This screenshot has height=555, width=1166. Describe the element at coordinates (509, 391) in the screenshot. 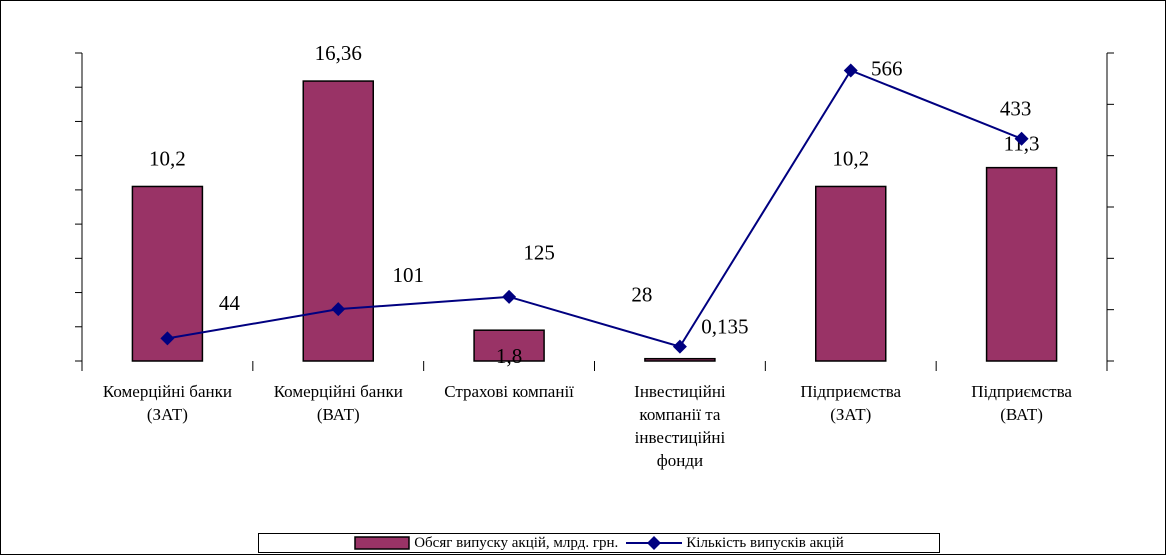

I see `x-tick-label: Страхові компанії` at that location.